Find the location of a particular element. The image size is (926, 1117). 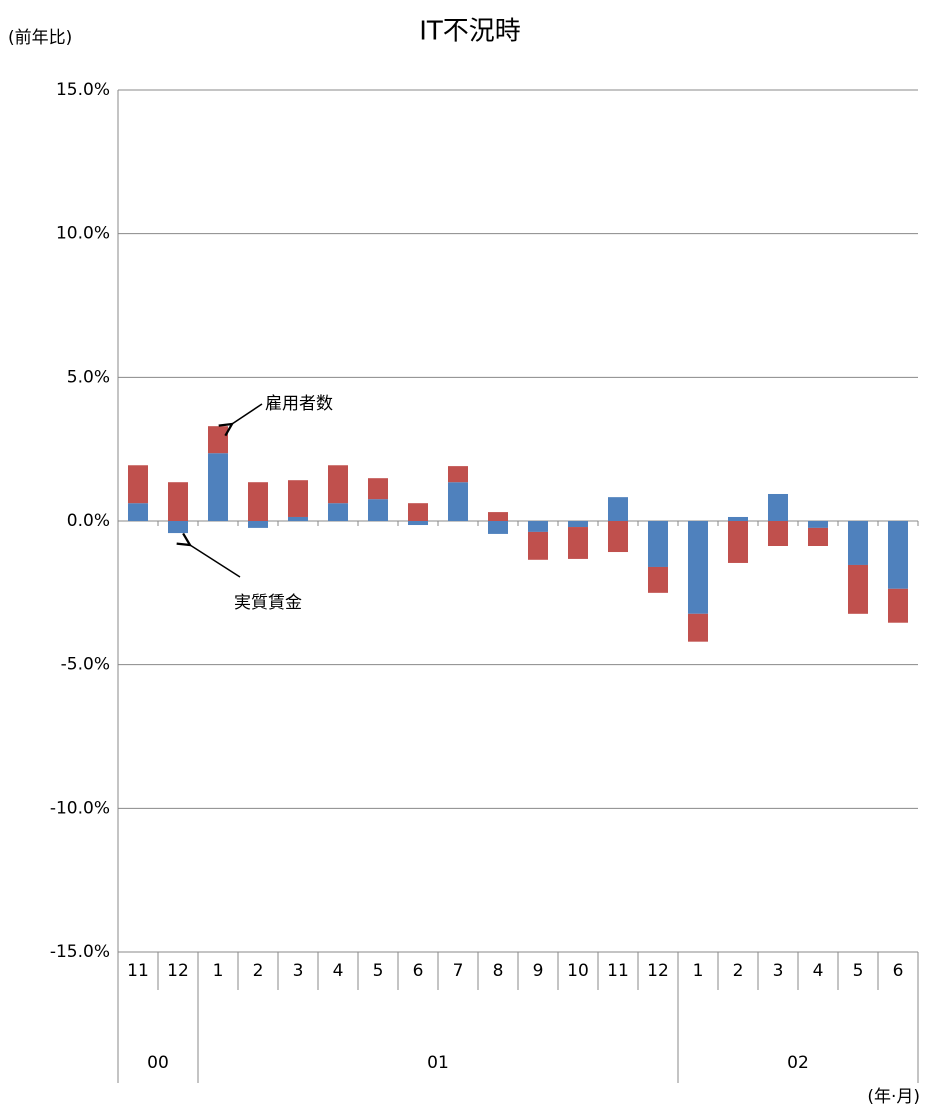

y-tick-label: 10.0% is located at coordinates (83, 234).